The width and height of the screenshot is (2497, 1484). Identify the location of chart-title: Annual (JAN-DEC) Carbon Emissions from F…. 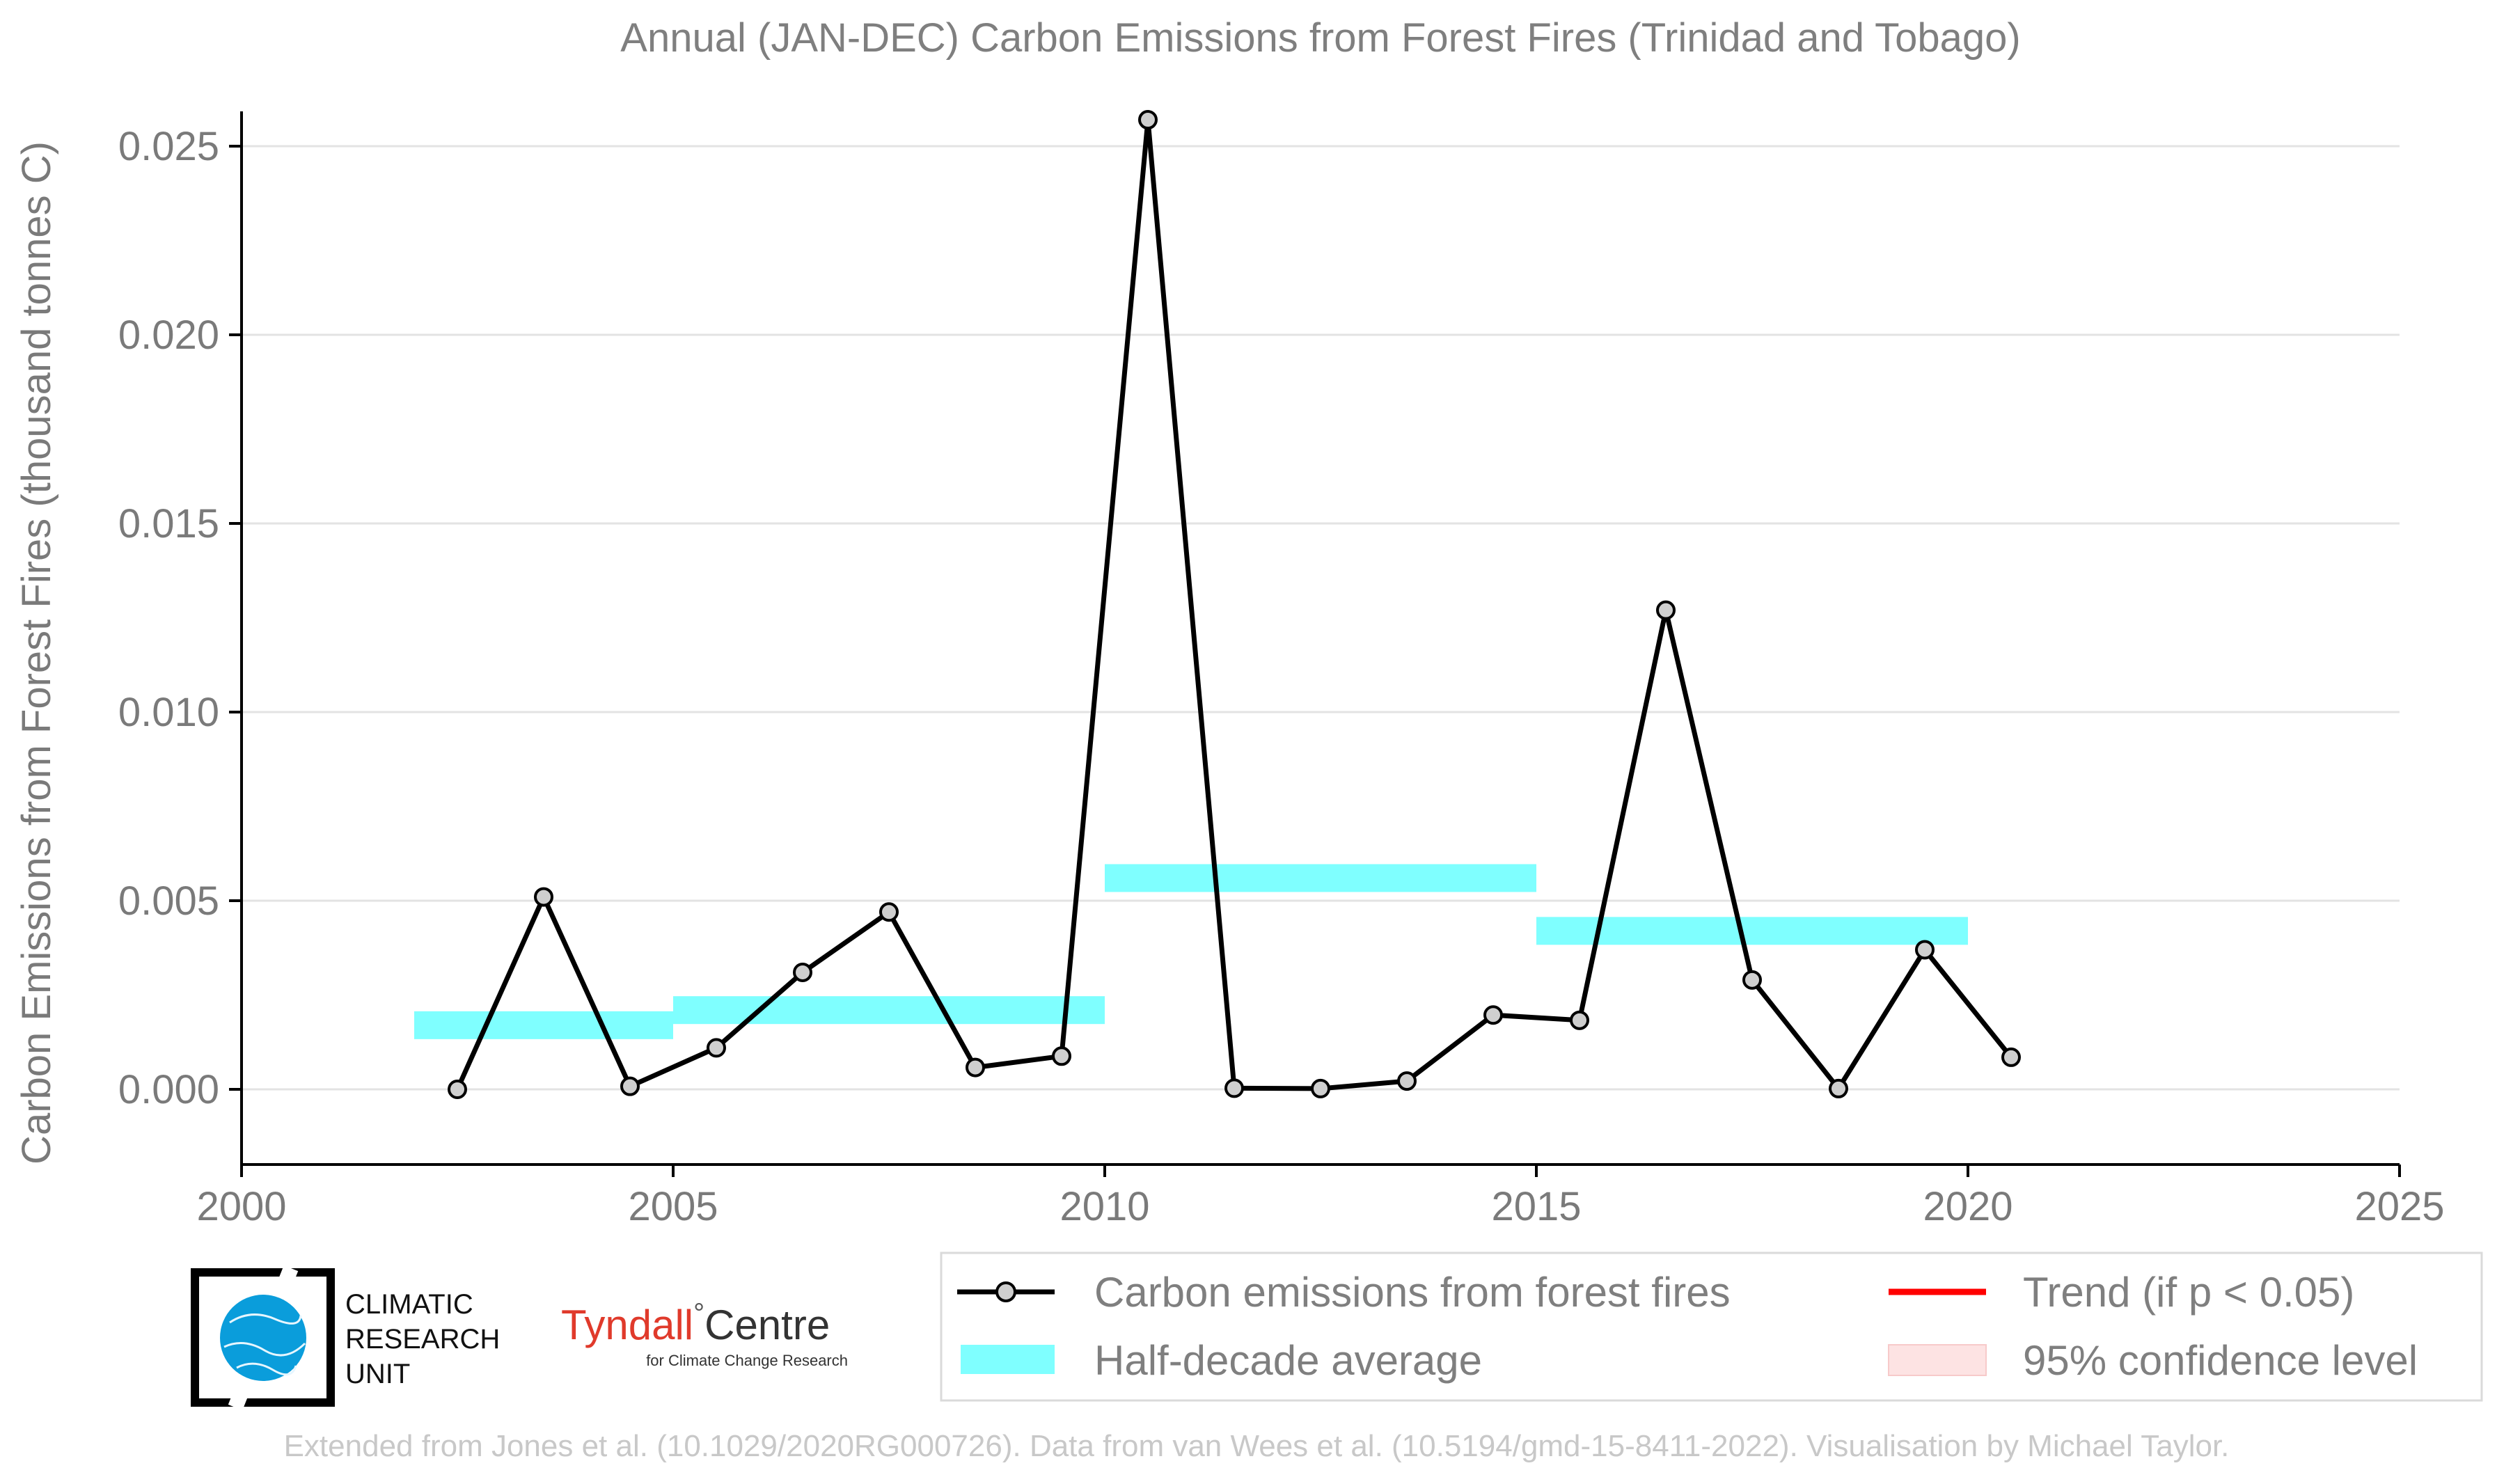
(1320, 38).